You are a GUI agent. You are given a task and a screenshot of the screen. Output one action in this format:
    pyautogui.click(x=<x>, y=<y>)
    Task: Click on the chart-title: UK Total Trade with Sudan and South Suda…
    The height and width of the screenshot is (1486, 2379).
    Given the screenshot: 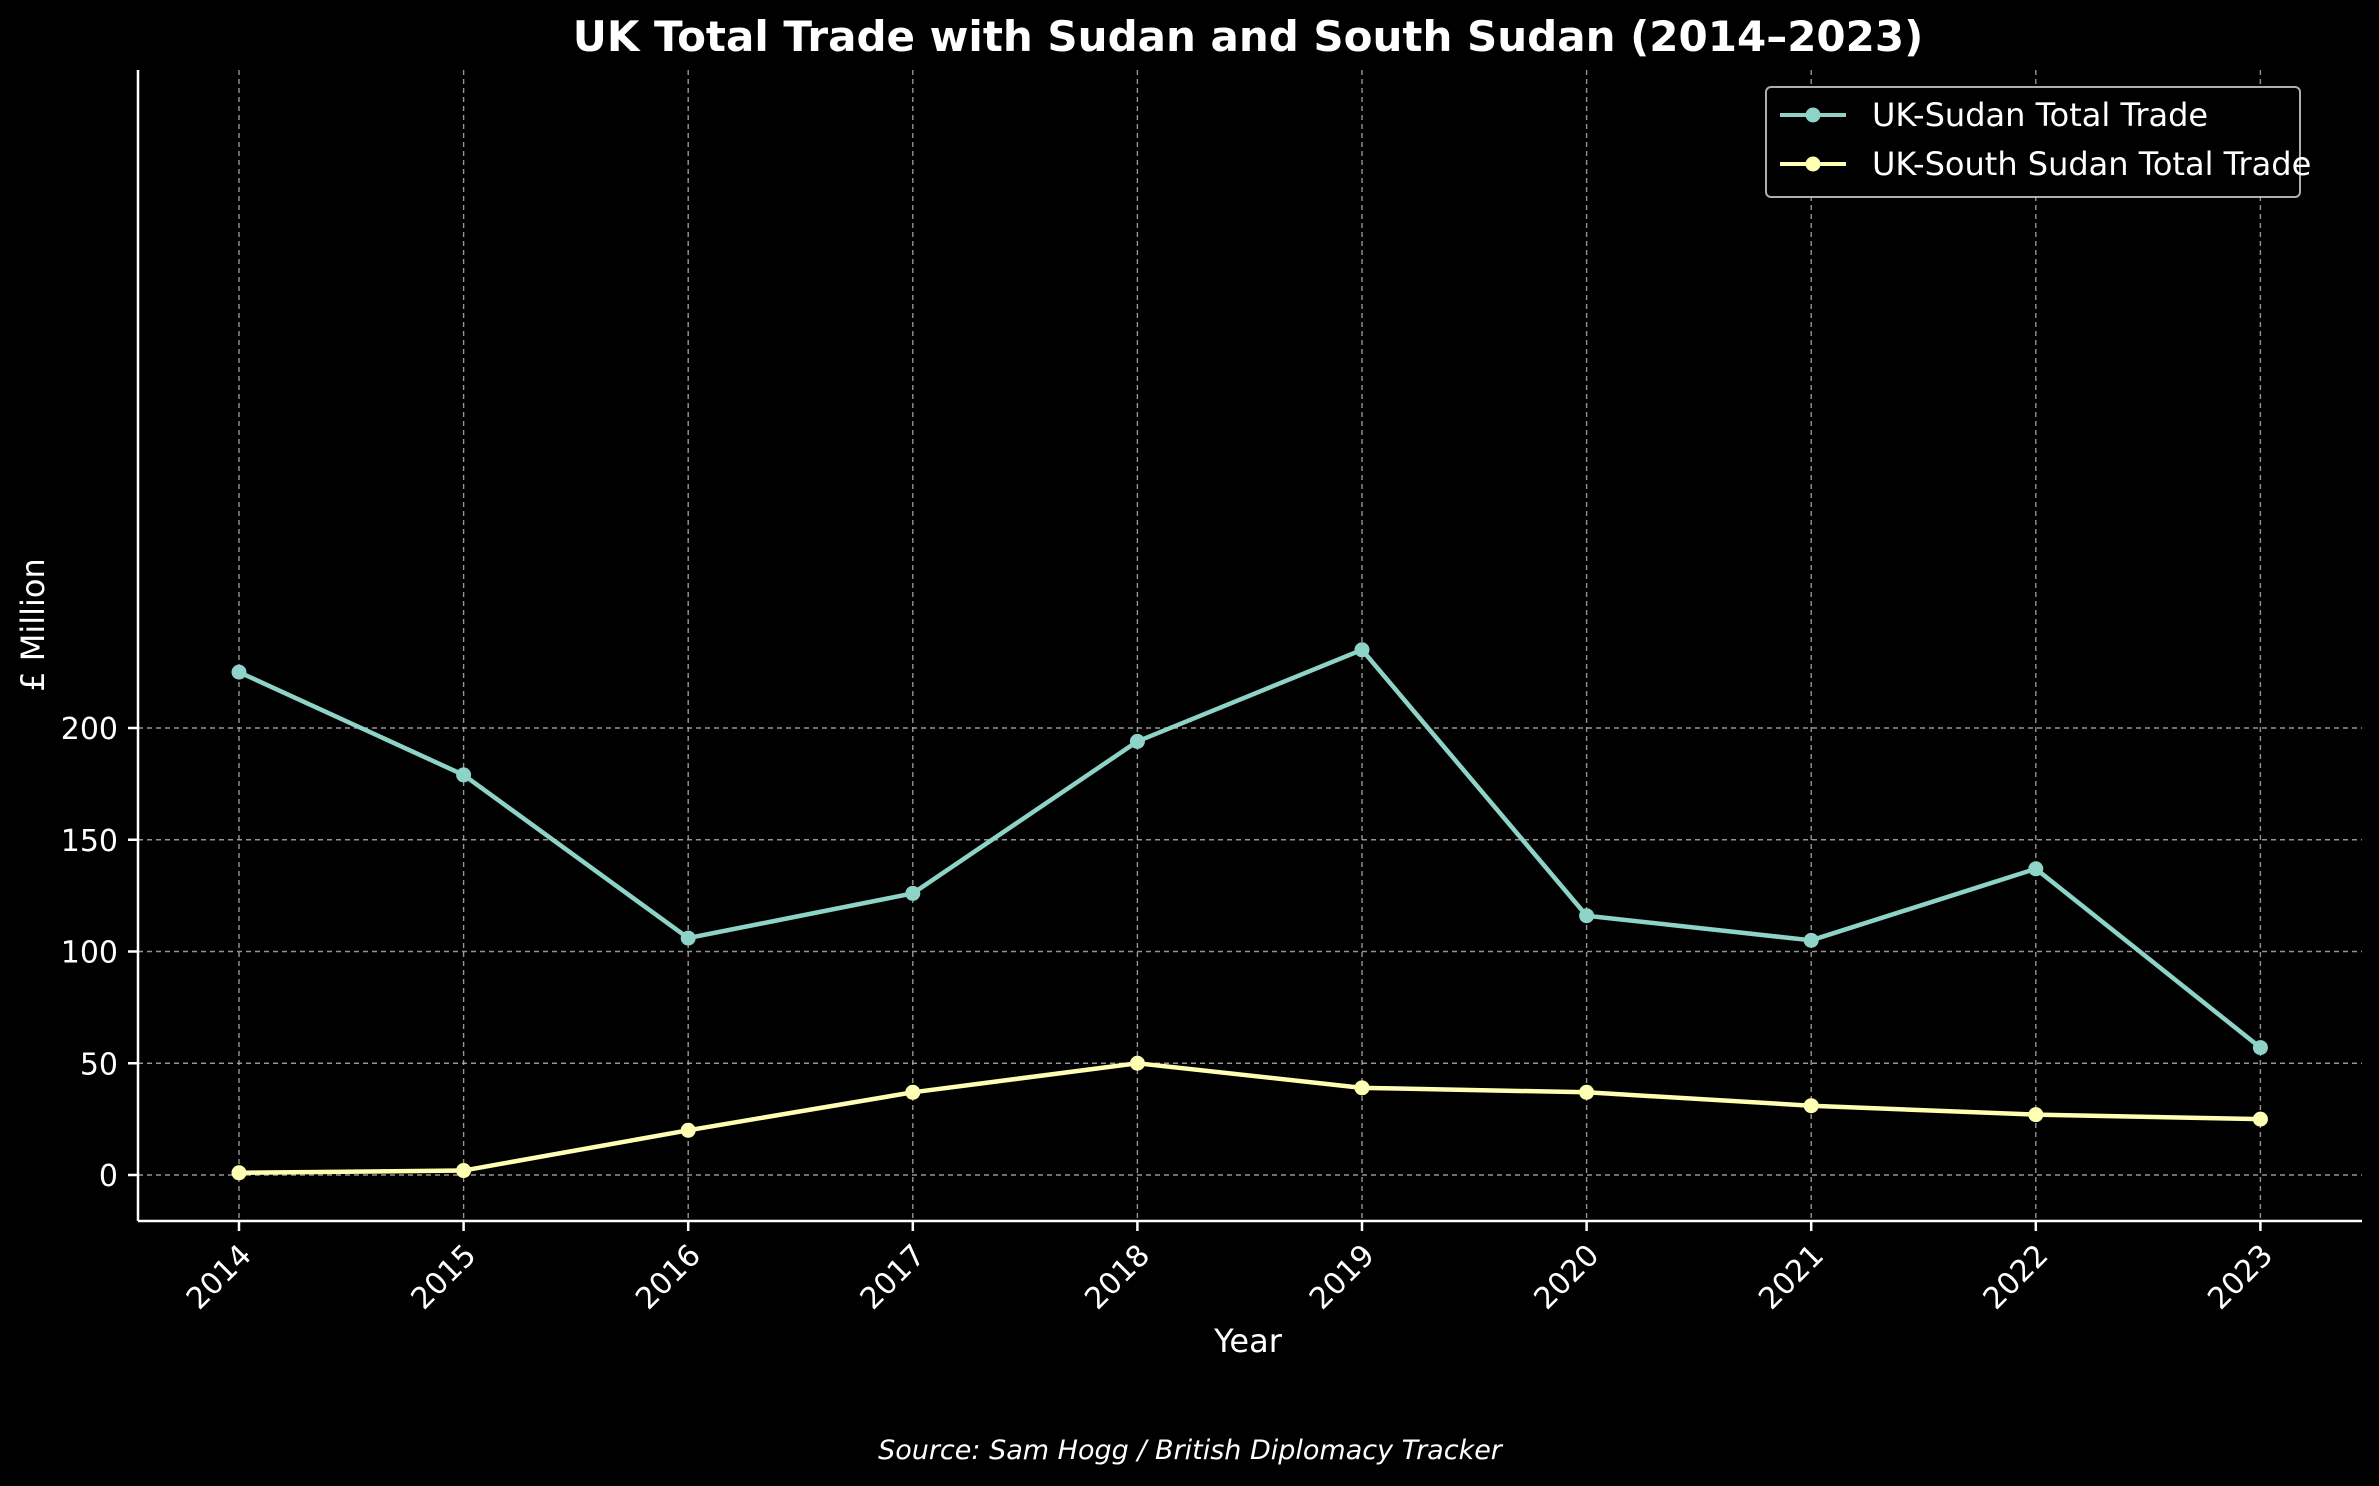 What is the action you would take?
    pyautogui.click(x=1248, y=36)
    